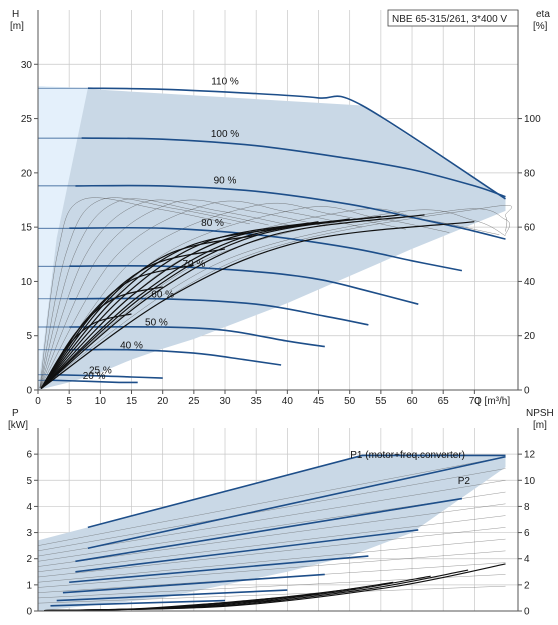 This screenshot has width=558, height=625. What do you see at coordinates (27, 282) in the screenshot?
I see `y-tick-label: 10` at bounding box center [27, 282].